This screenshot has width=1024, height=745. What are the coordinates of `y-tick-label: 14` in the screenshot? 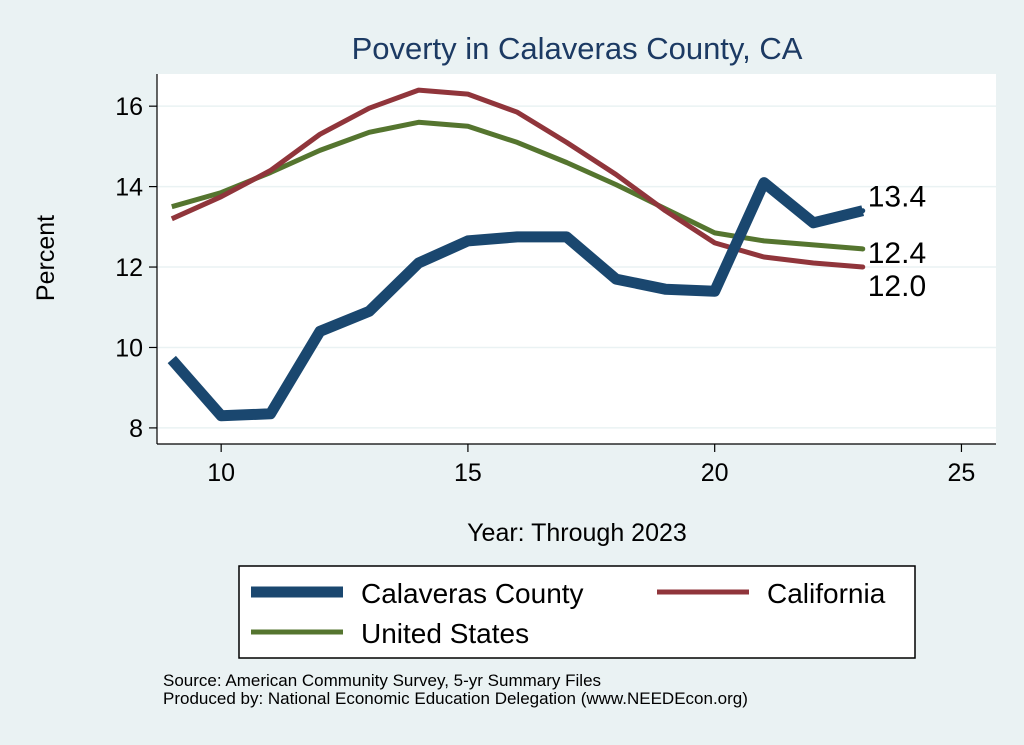 It's located at (129, 188).